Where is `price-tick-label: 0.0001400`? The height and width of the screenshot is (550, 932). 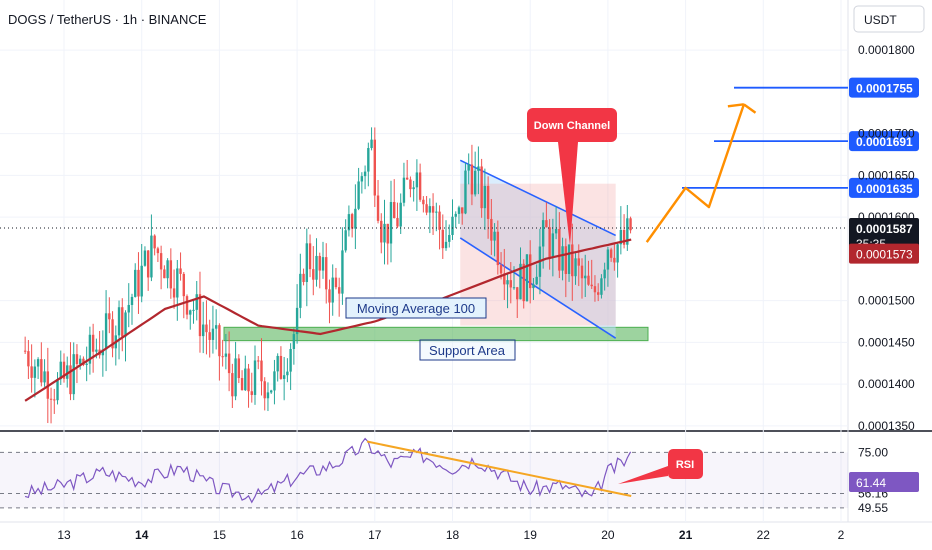 price-tick-label: 0.0001400 is located at coordinates (886, 384).